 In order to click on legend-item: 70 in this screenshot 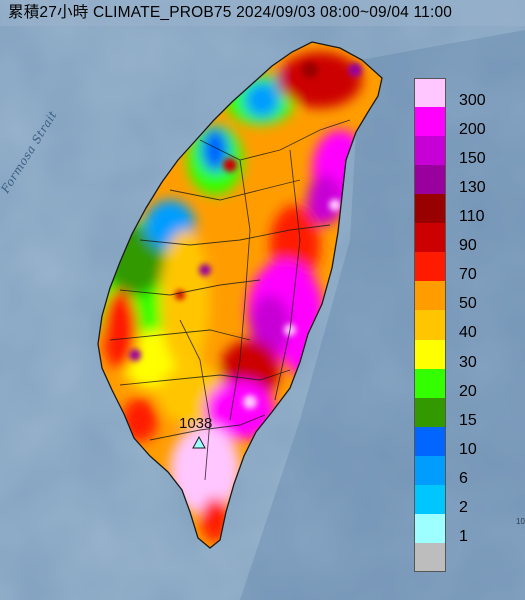, I will do `click(461, 268)`.